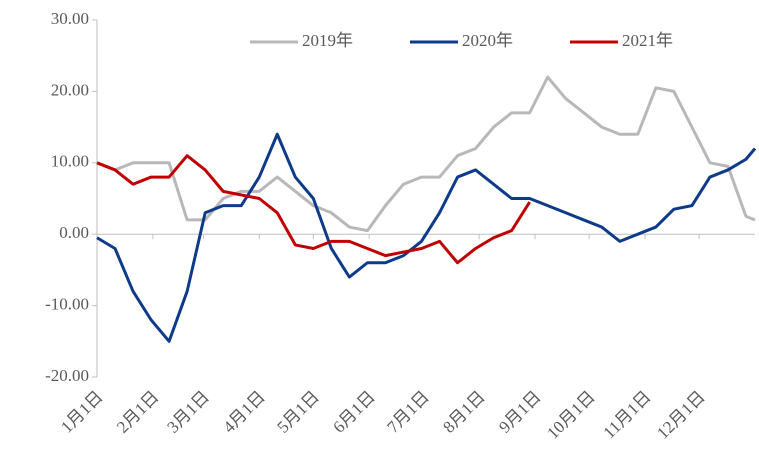  What do you see at coordinates (681, 415) in the screenshot?
I see `x-tick-label: 12月1日` at bounding box center [681, 415].